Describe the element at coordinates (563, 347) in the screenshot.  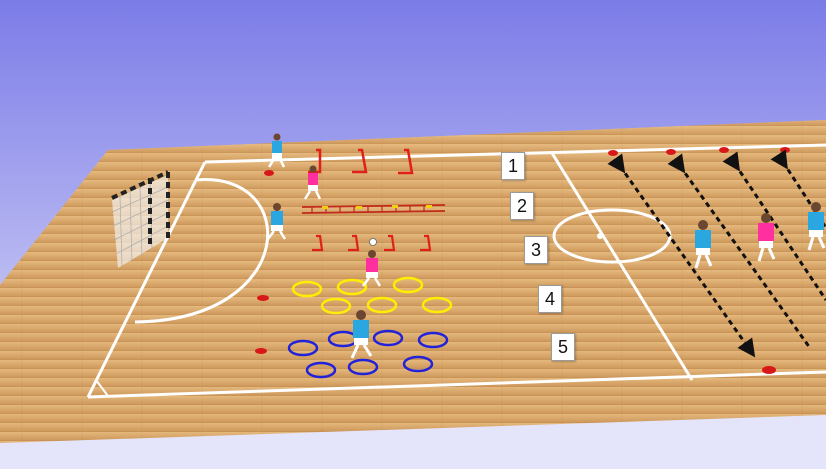
I see `station-label-5: 5` at that location.